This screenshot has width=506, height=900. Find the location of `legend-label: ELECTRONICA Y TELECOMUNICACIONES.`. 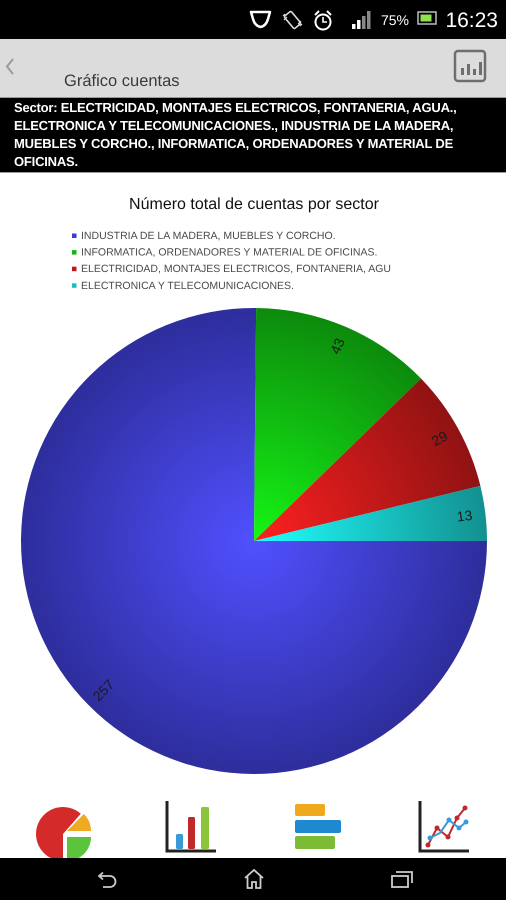

legend-label: ELECTRONICA Y TELECOMUNICACIONES. is located at coordinates (187, 286).